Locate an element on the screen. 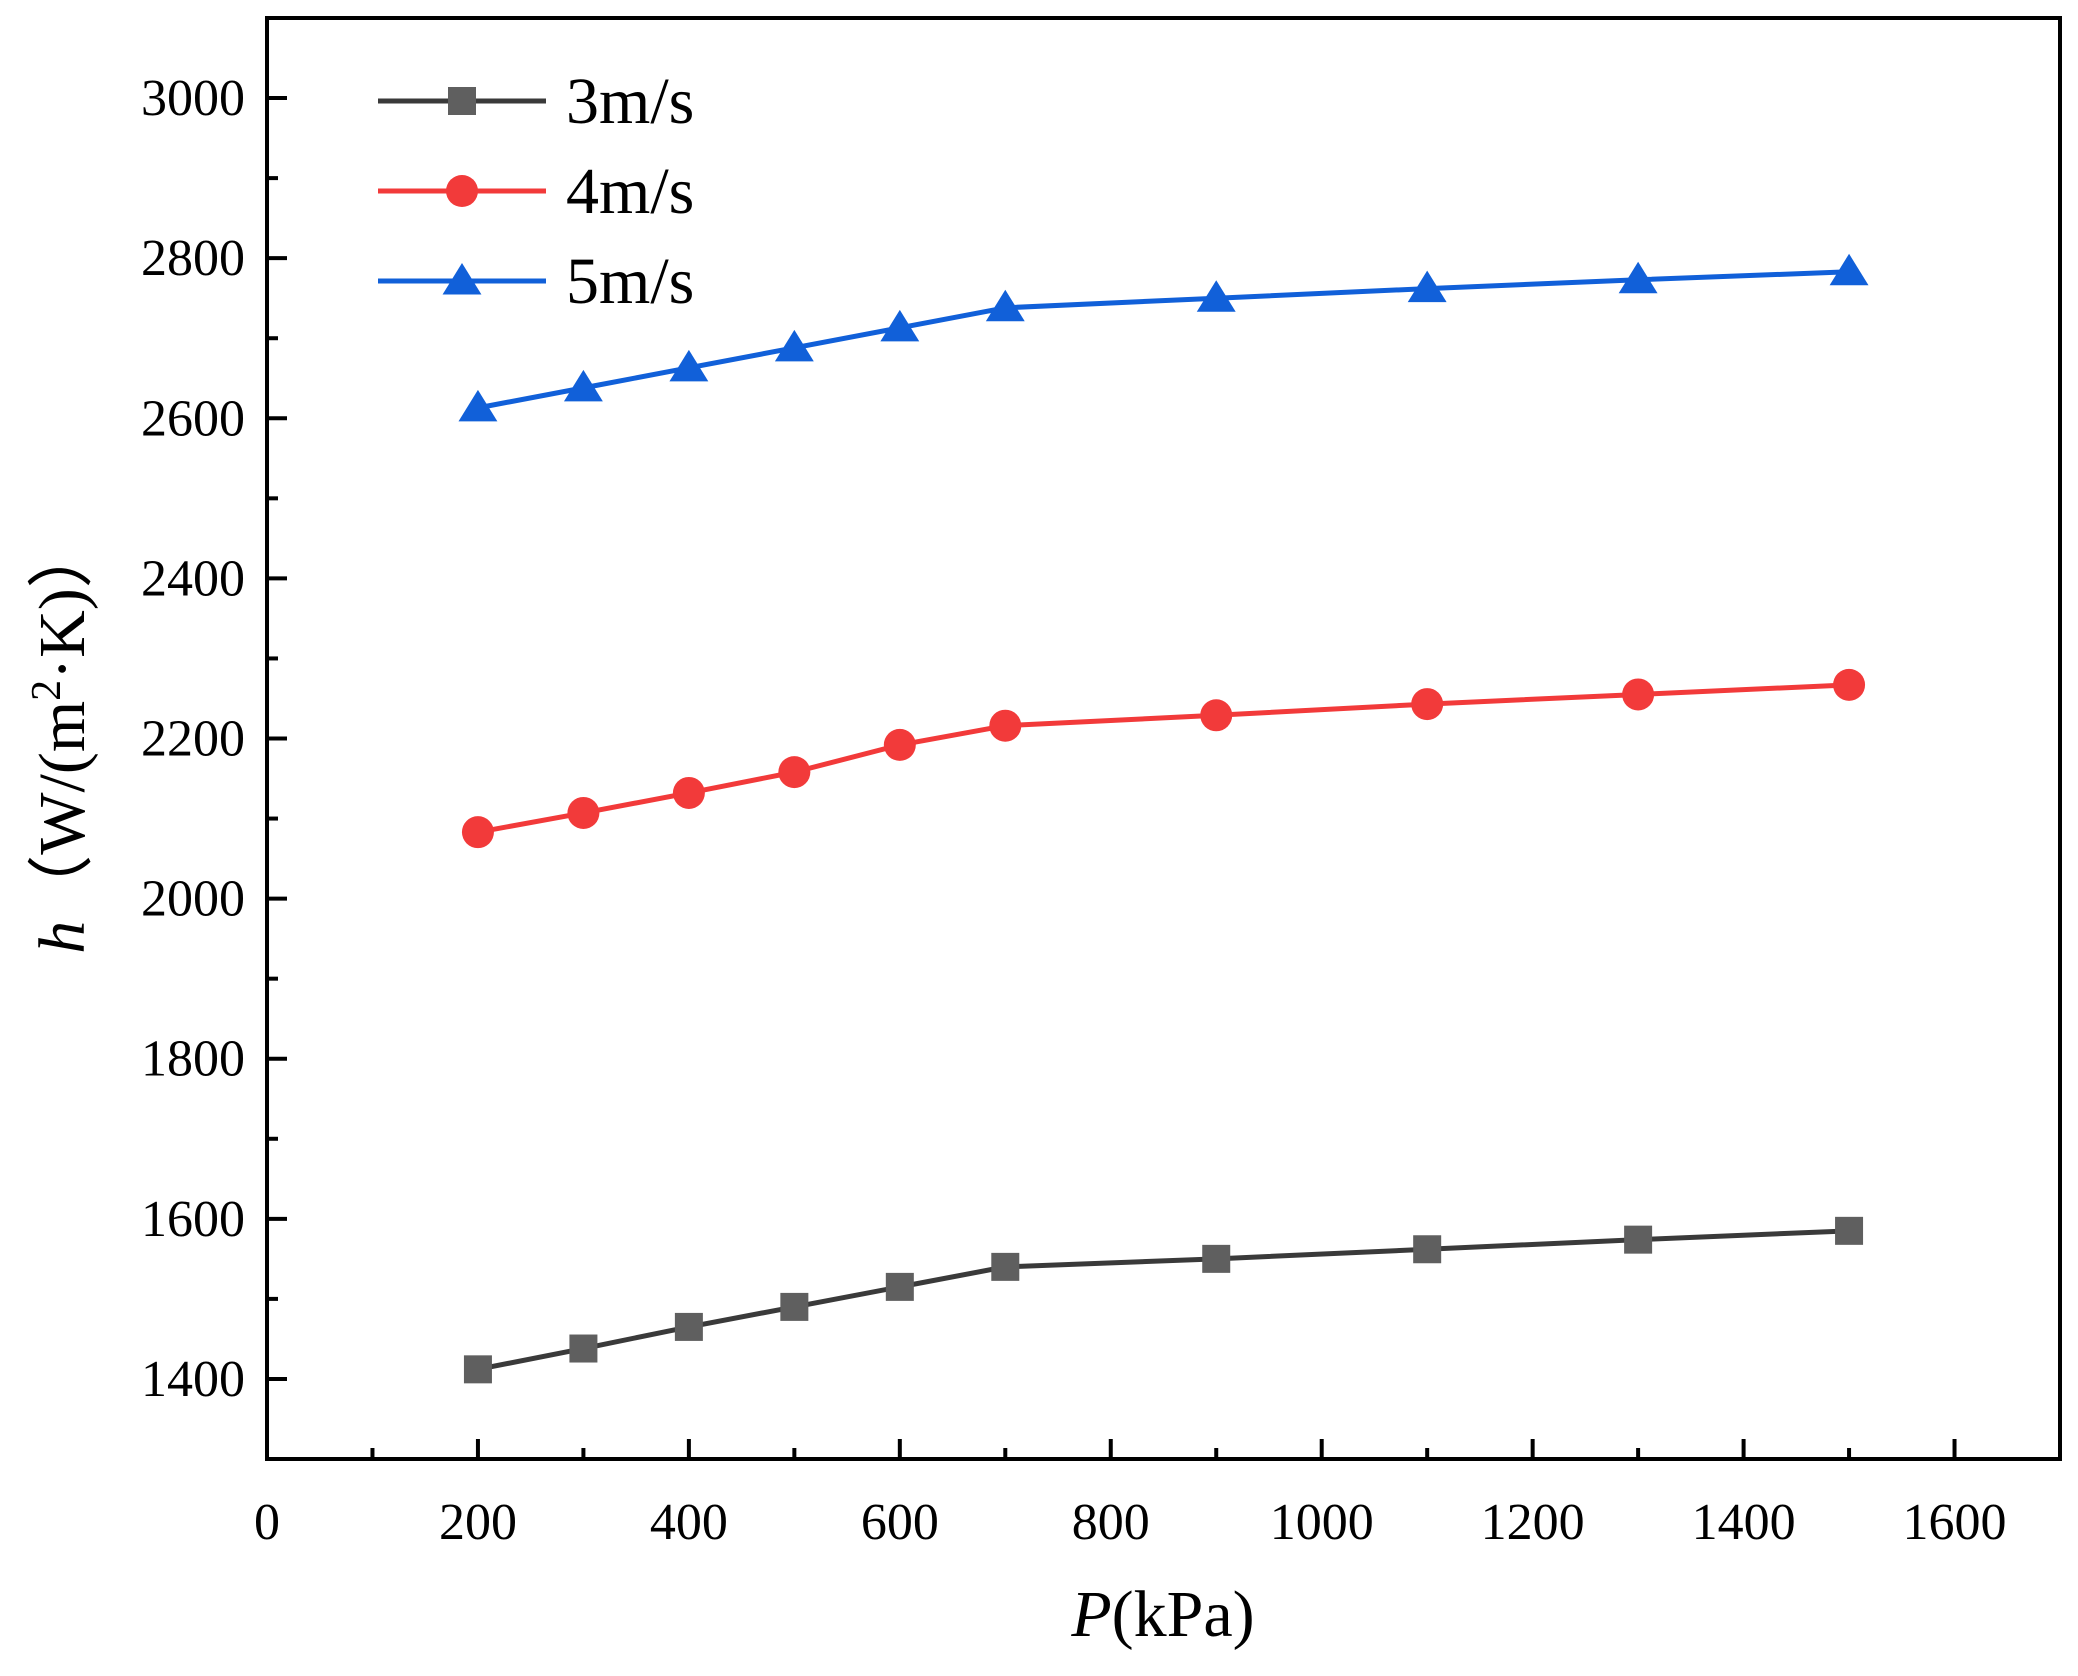 The height and width of the screenshot is (1676, 2078). y-axis-unit: （W/(m is located at coordinates (62, 811).